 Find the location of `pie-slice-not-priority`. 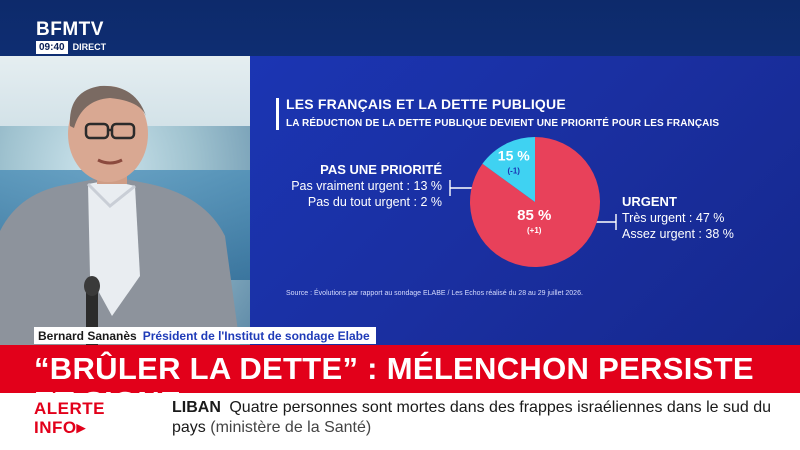

pie-slice-not-priority is located at coordinates (508, 169).